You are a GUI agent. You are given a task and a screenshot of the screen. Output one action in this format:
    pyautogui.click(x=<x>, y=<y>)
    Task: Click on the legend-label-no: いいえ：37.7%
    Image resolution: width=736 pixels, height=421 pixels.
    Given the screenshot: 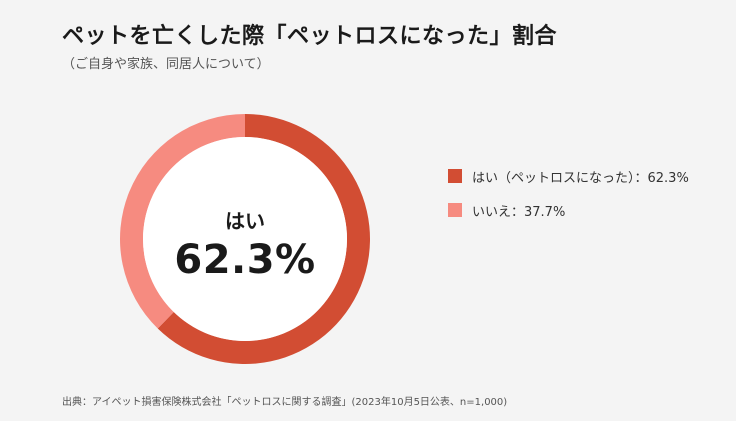 What is the action you would take?
    pyautogui.click(x=519, y=212)
    